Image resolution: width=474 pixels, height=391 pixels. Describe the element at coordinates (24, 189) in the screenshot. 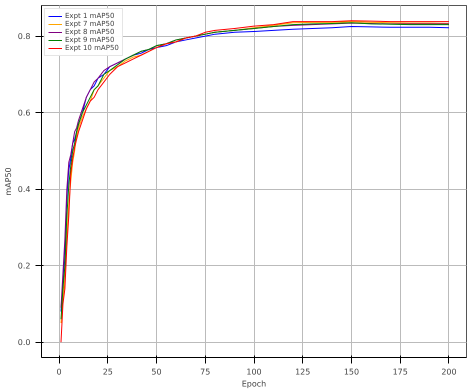

I see `y-tick-label: 0.4` at that location.